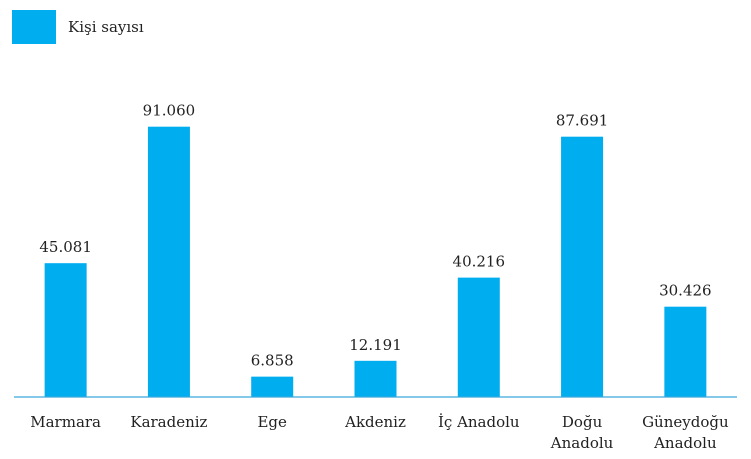 Image resolution: width=751 pixels, height=459 pixels. What do you see at coordinates (582, 432) in the screenshot?
I see `x-tick-label-6: Doğu Anadolu` at bounding box center [582, 432].